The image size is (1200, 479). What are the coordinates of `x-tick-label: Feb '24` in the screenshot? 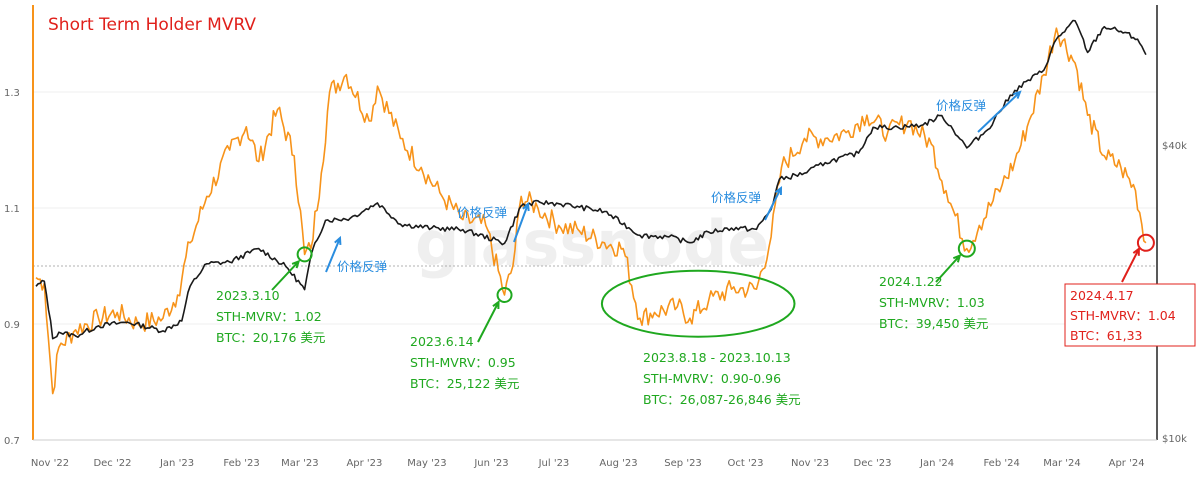 It's located at (1001, 463).